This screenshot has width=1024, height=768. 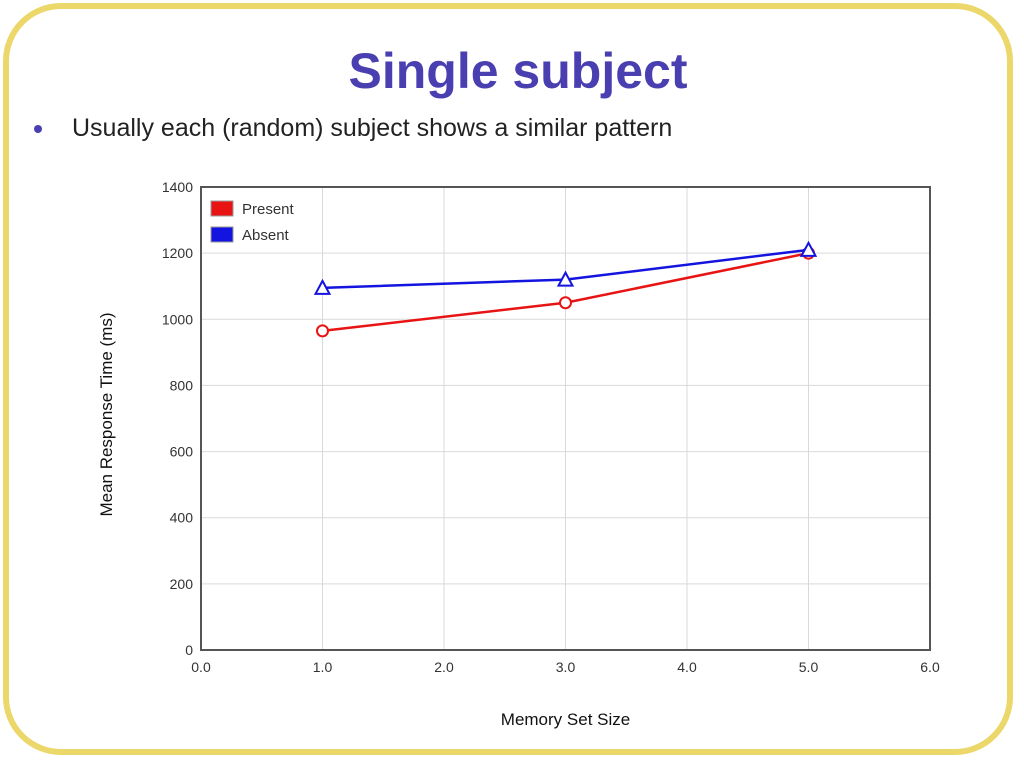 What do you see at coordinates (189, 650) in the screenshot?
I see `y-tick-label: 0` at bounding box center [189, 650].